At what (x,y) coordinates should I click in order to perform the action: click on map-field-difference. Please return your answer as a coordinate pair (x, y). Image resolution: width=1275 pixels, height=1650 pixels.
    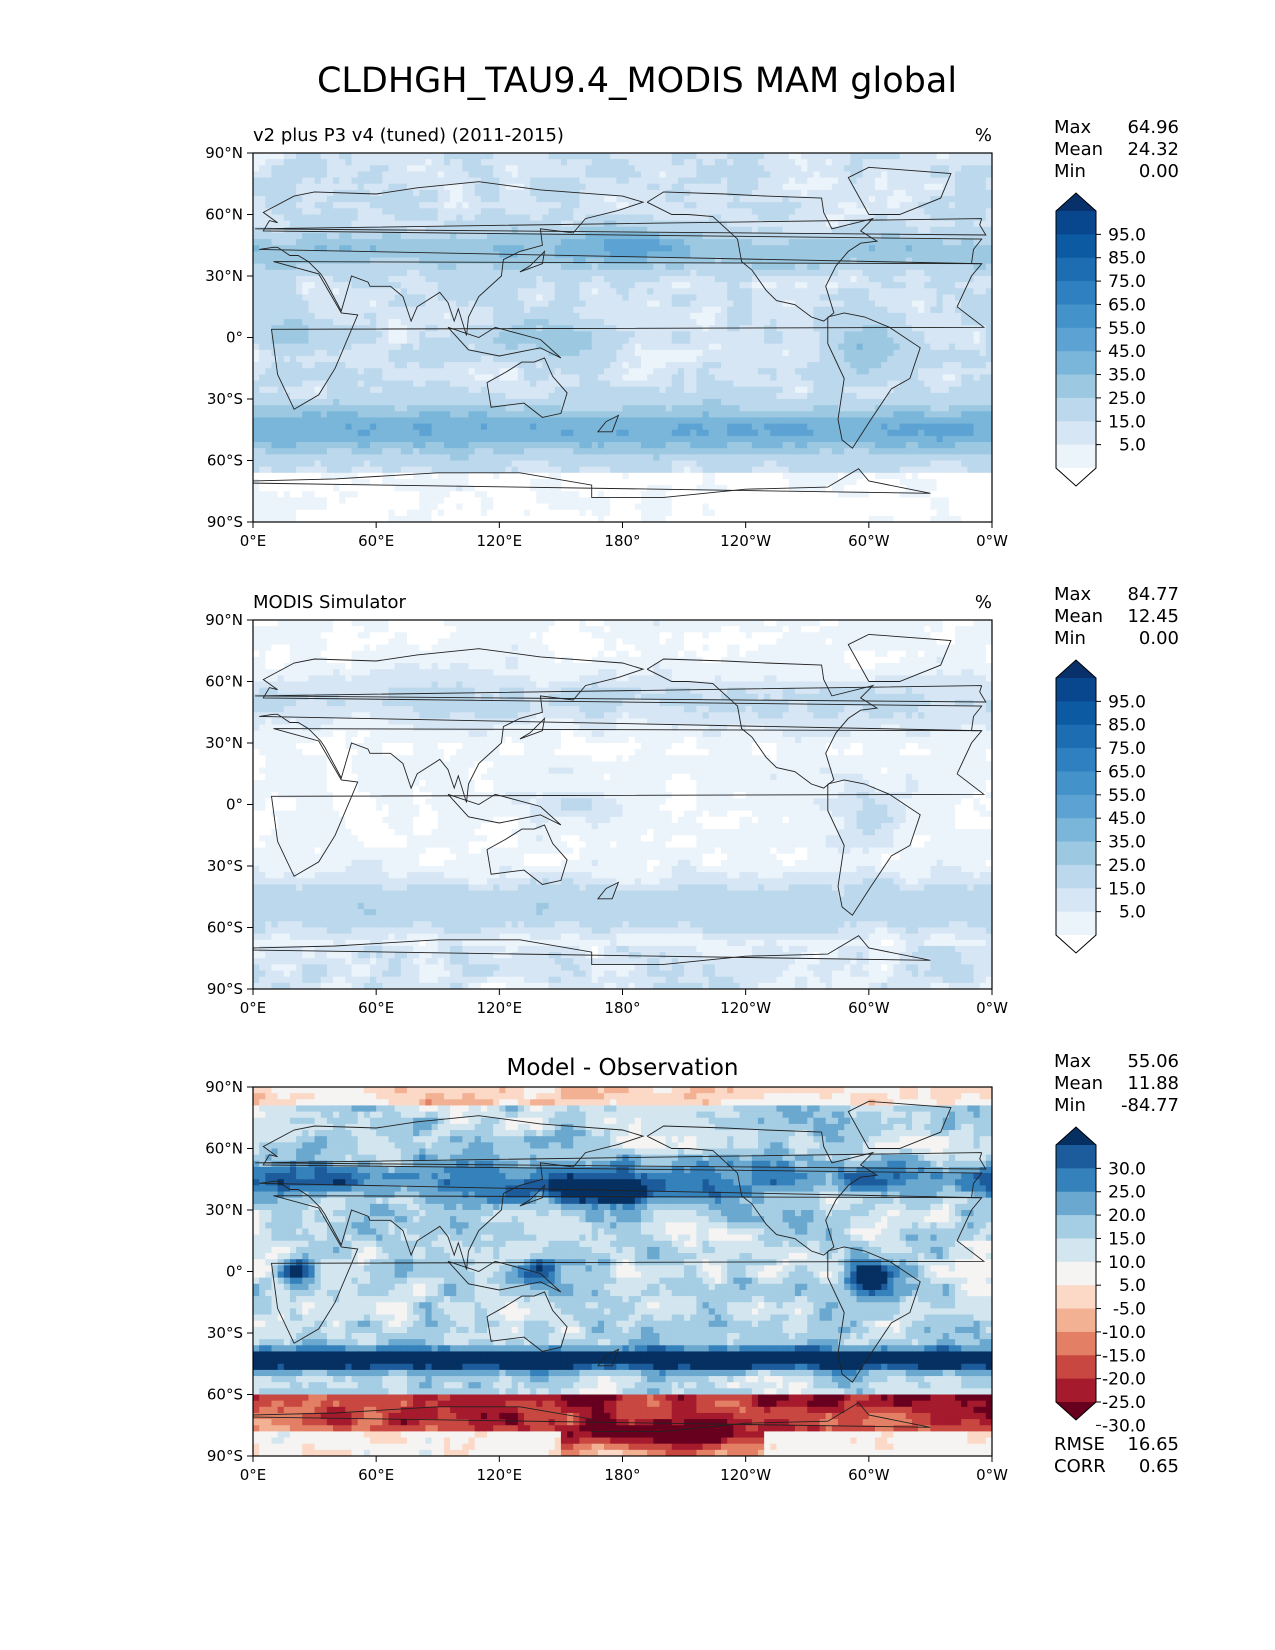
    Looking at the image, I should click on (622, 1271).